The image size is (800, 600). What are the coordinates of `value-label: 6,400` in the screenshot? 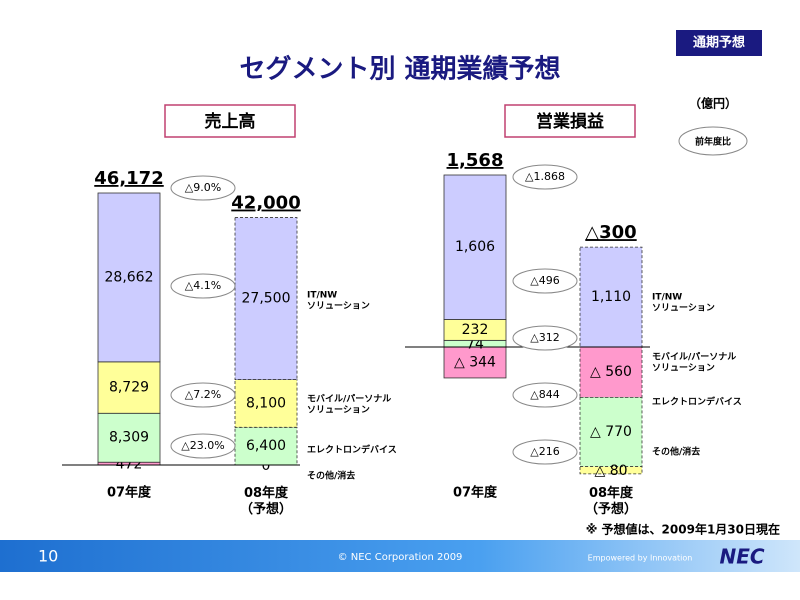 It's located at (266, 446).